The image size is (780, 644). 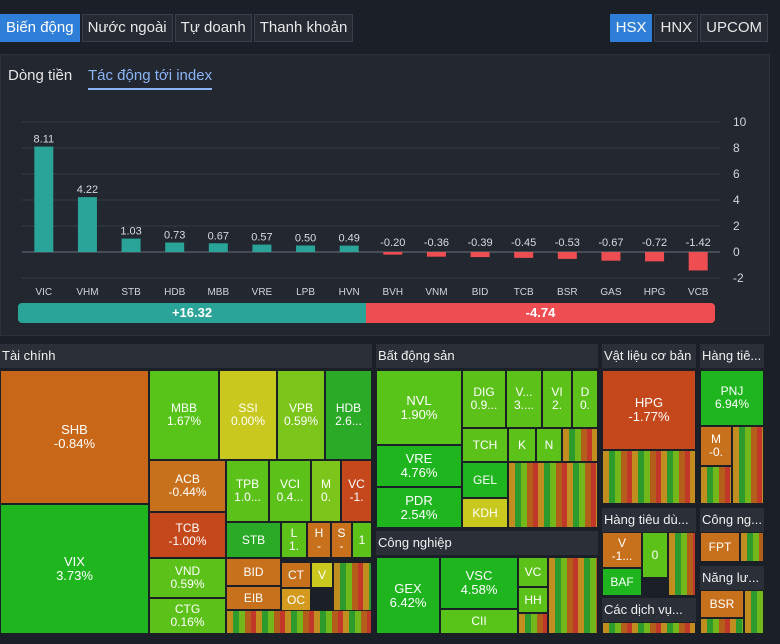 I want to click on sector-header-materials: Vật liệu cơ bản, so click(x=649, y=356).